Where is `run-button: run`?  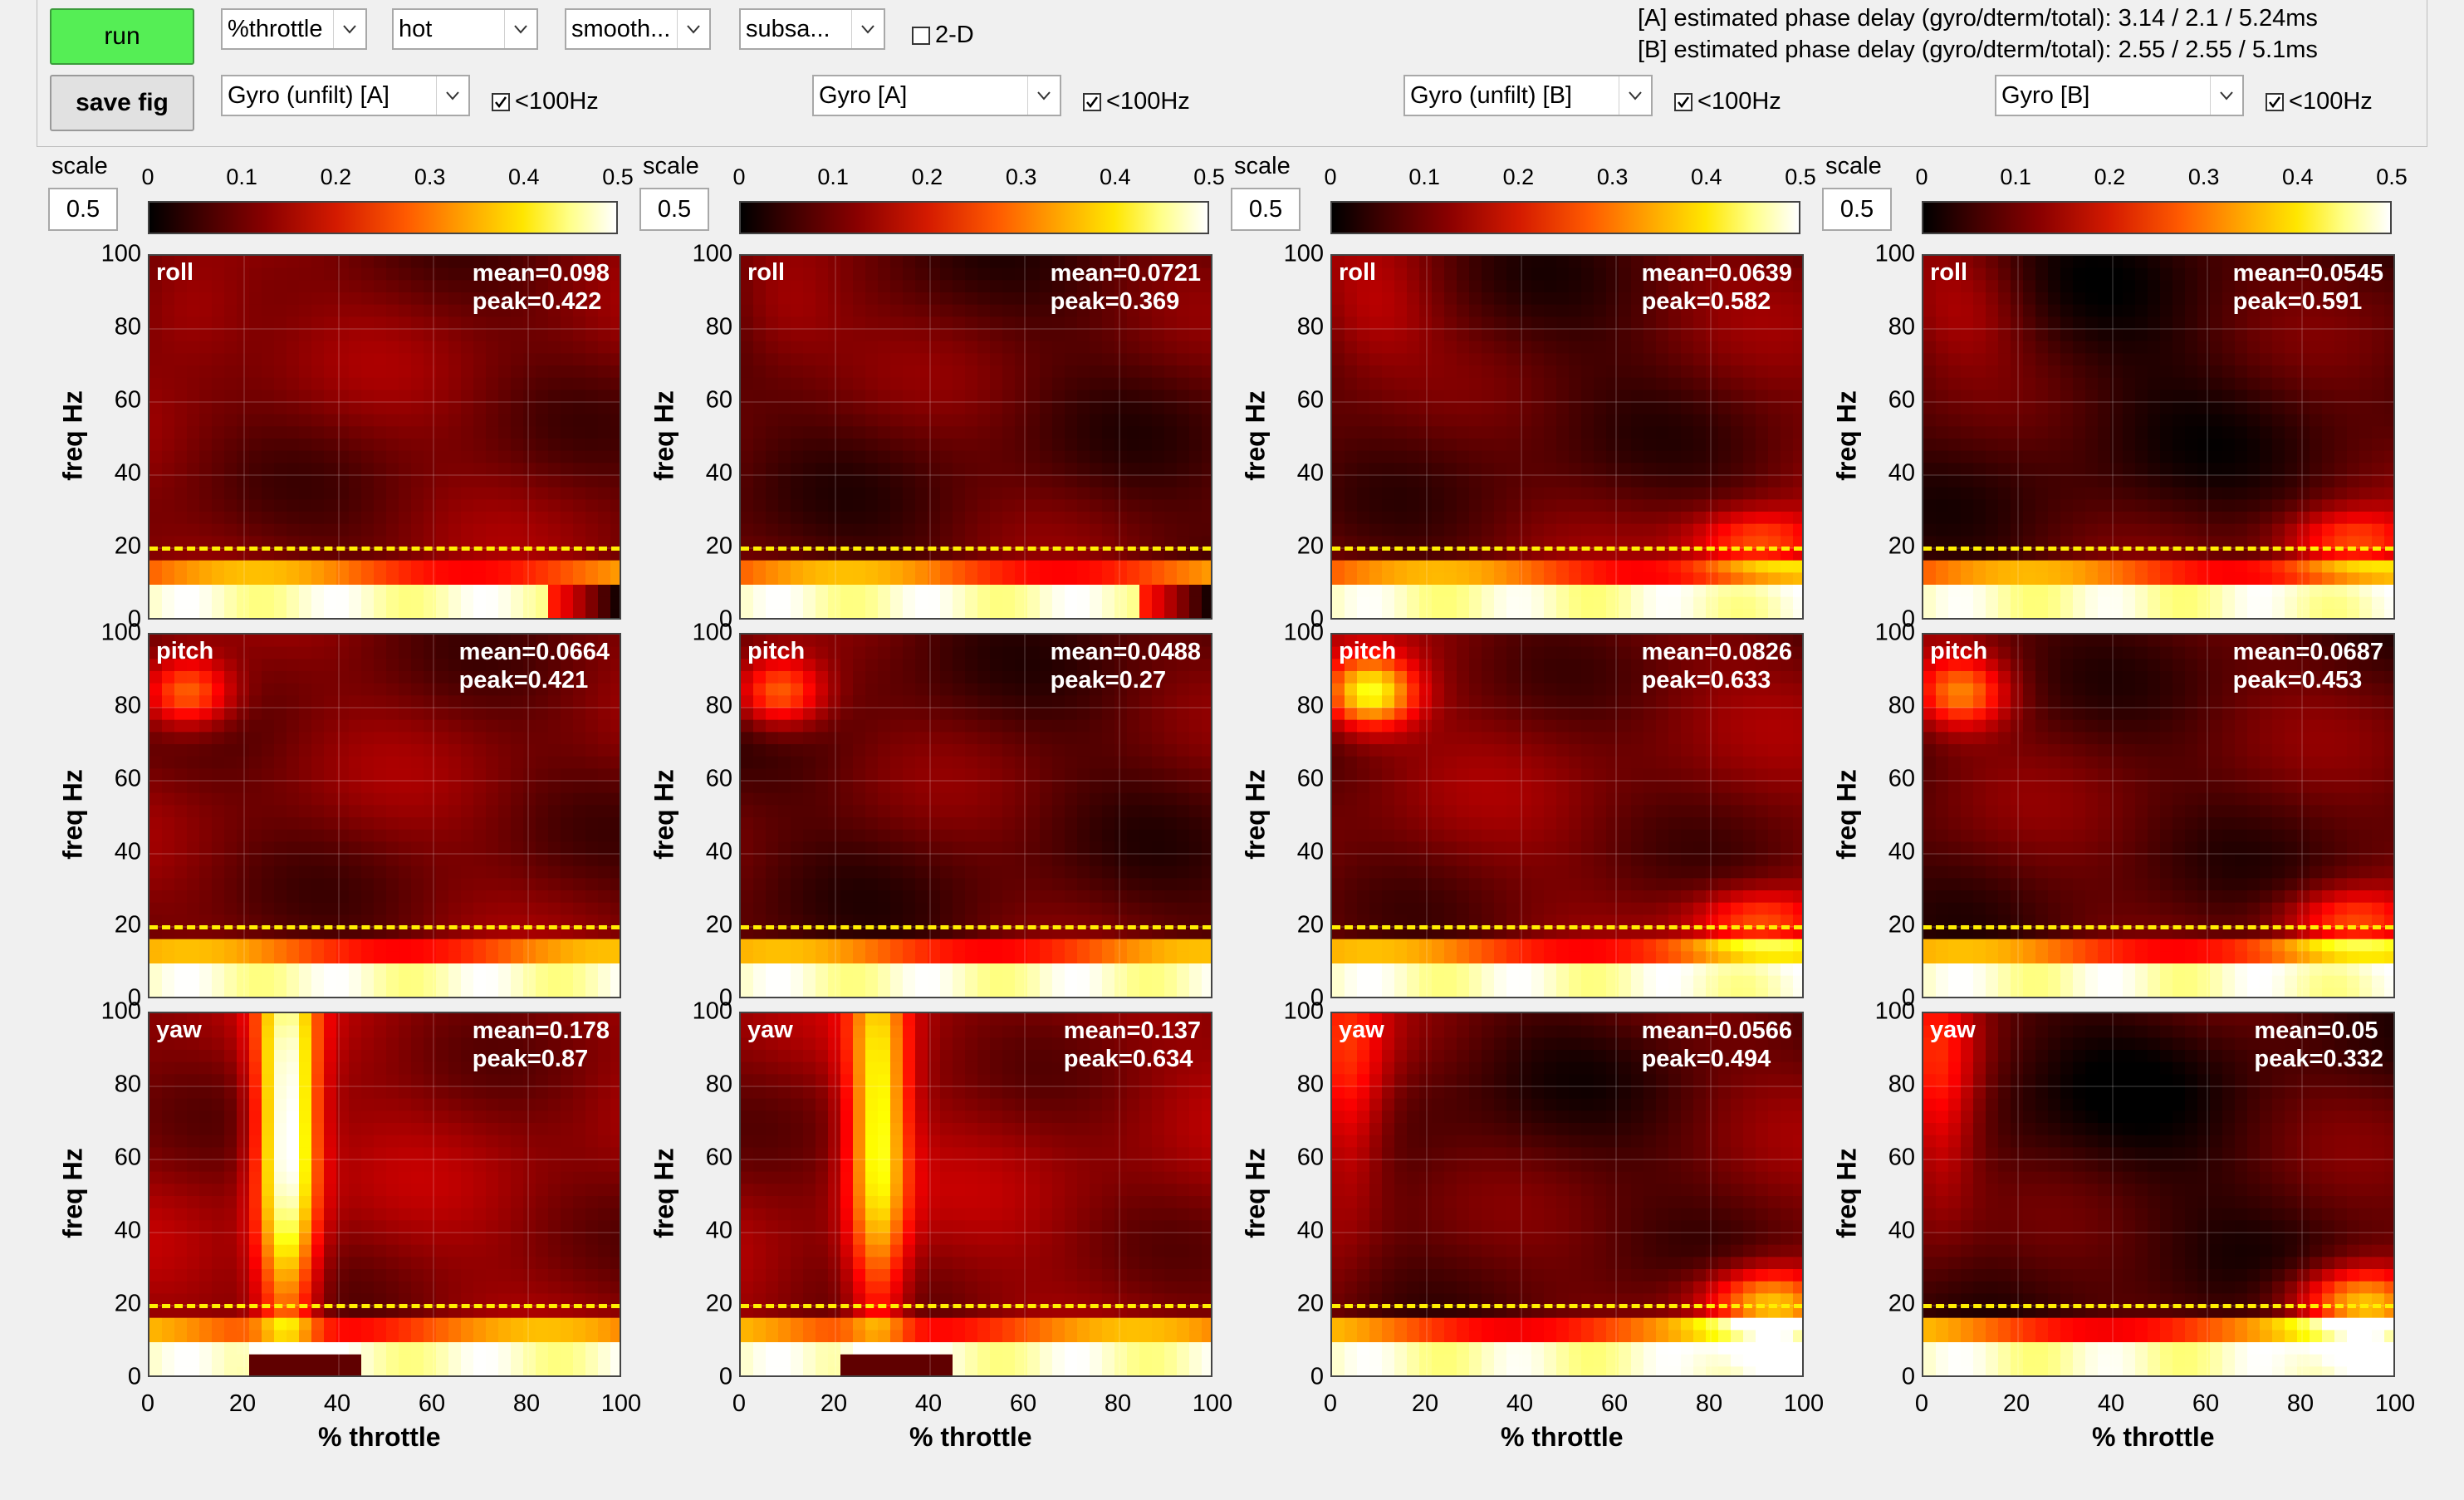
run-button: run is located at coordinates (122, 36).